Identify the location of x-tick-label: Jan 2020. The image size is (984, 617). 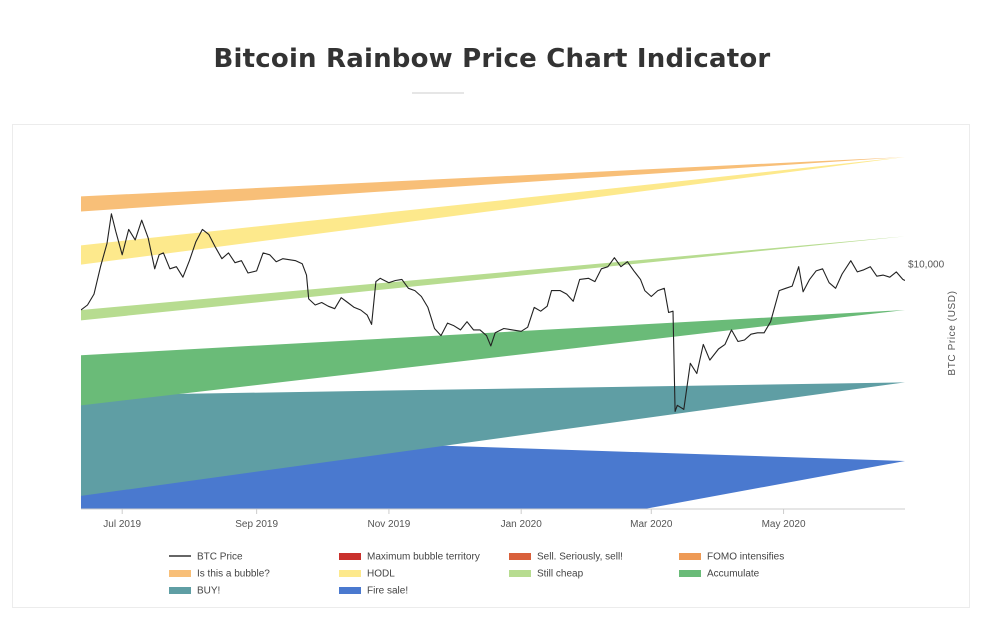
(522, 524).